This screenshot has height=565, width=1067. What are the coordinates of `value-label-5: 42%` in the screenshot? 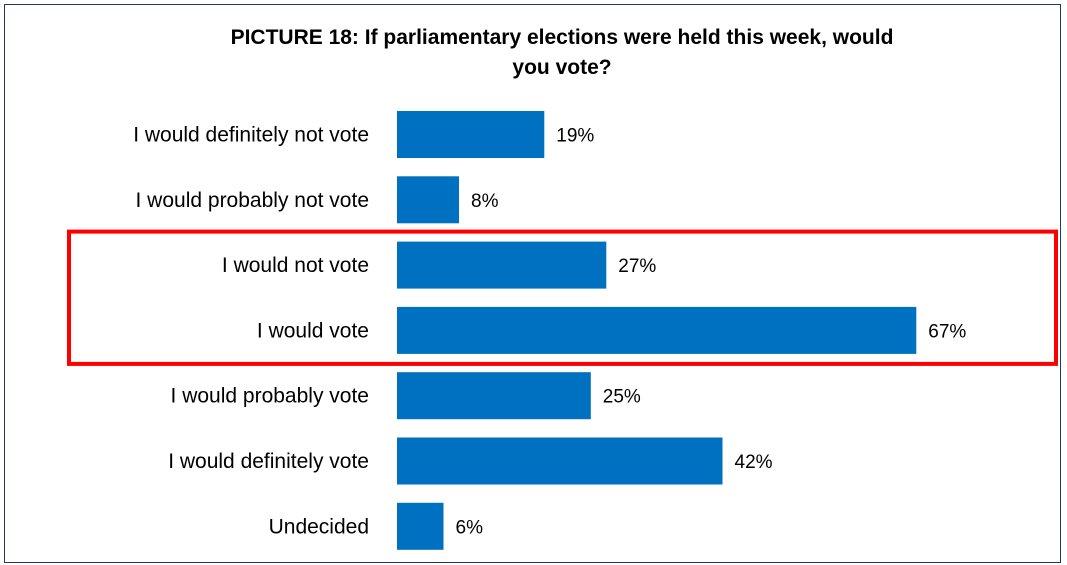 It's located at (754, 462).